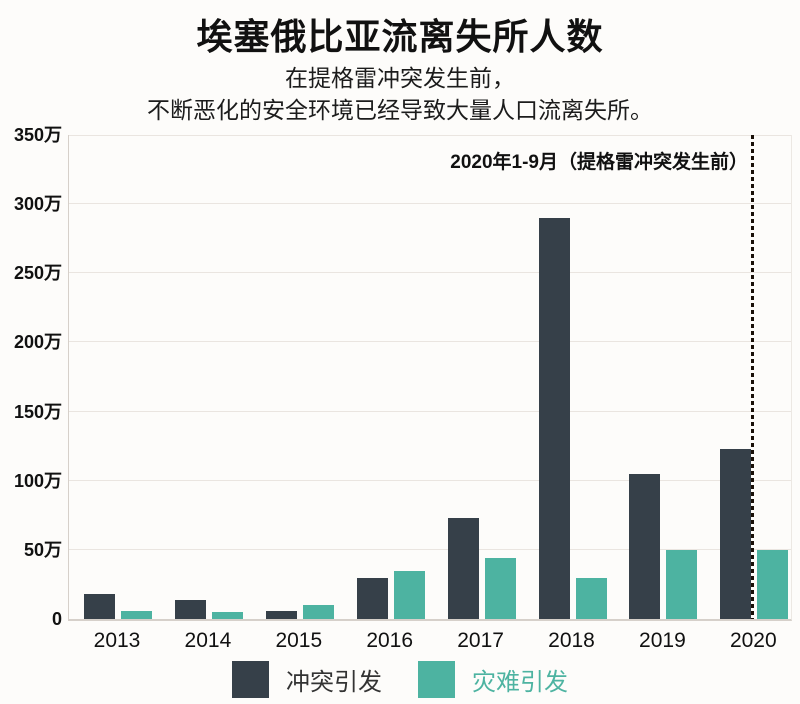 Image resolution: width=800 pixels, height=704 pixels. What do you see at coordinates (318, 612) in the screenshot?
I see `bar-disaster-2015` at bounding box center [318, 612].